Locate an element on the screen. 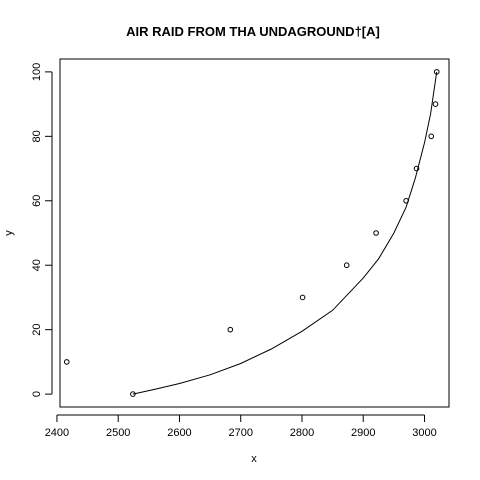  y-tick-label: 20 is located at coordinates (37, 330).